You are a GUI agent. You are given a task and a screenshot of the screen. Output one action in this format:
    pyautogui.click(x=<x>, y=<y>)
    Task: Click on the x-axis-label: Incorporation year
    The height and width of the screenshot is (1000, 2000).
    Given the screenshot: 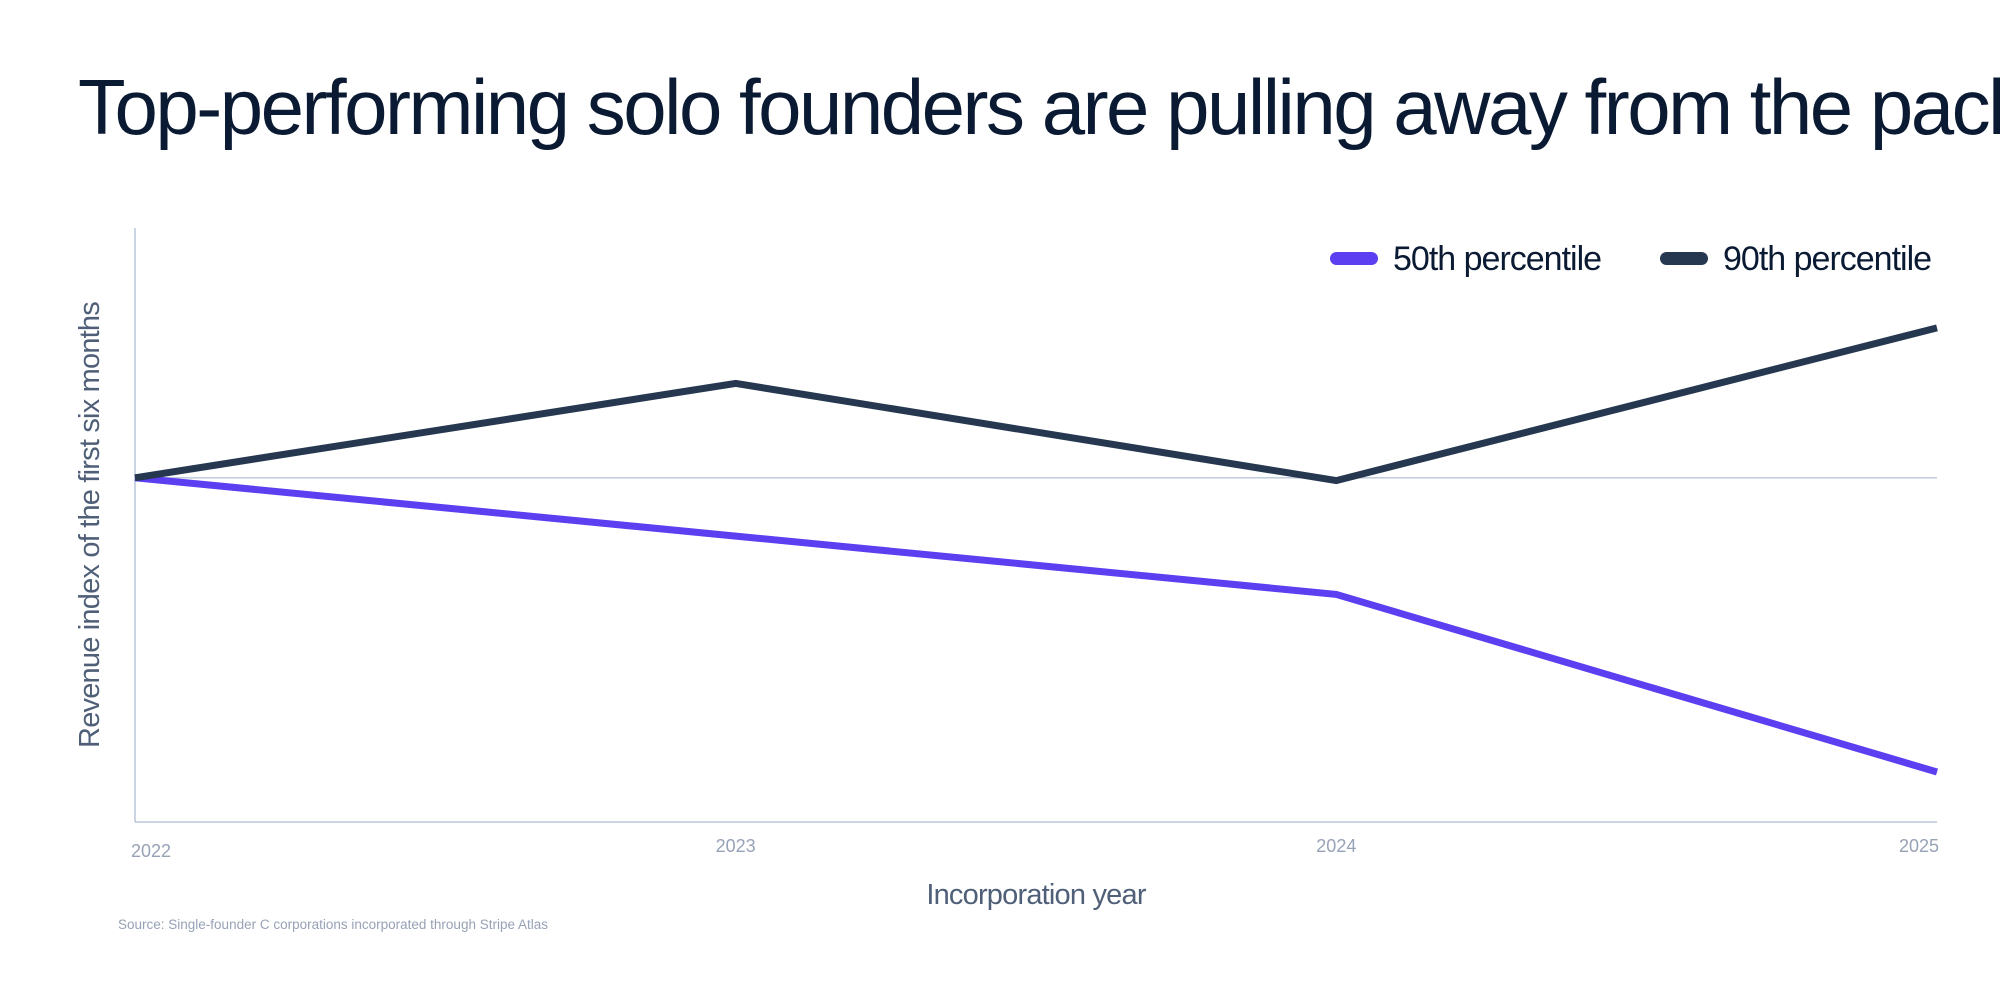 What is the action you would take?
    pyautogui.click(x=1036, y=895)
    